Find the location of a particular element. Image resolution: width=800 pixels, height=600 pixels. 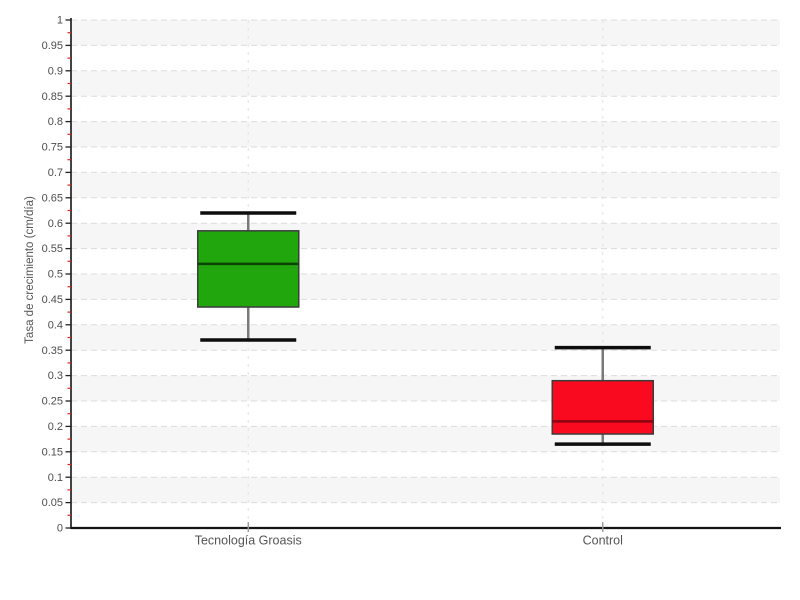

y-tick-label: 0.1 is located at coordinates (55, 478).